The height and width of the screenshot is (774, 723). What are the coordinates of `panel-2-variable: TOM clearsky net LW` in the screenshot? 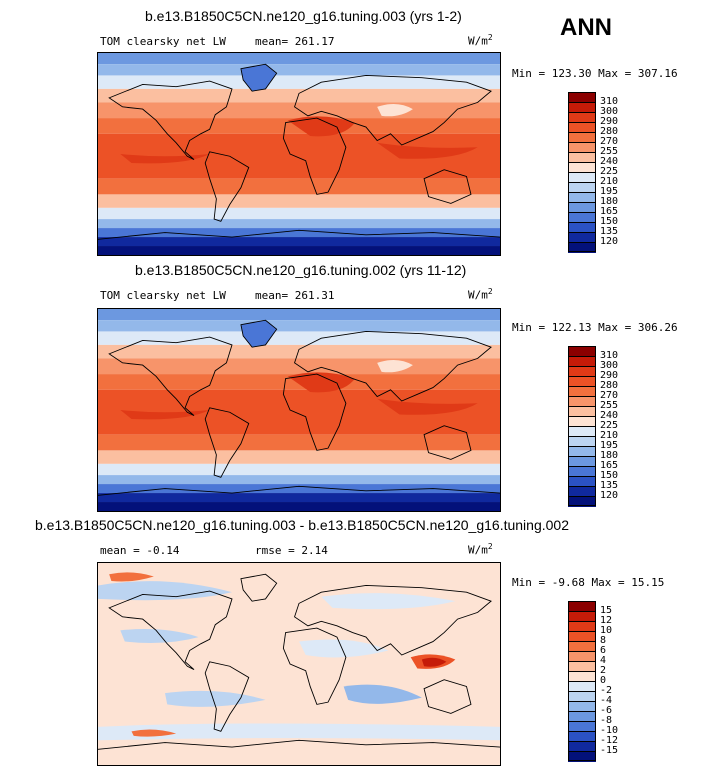 It's located at (163, 295).